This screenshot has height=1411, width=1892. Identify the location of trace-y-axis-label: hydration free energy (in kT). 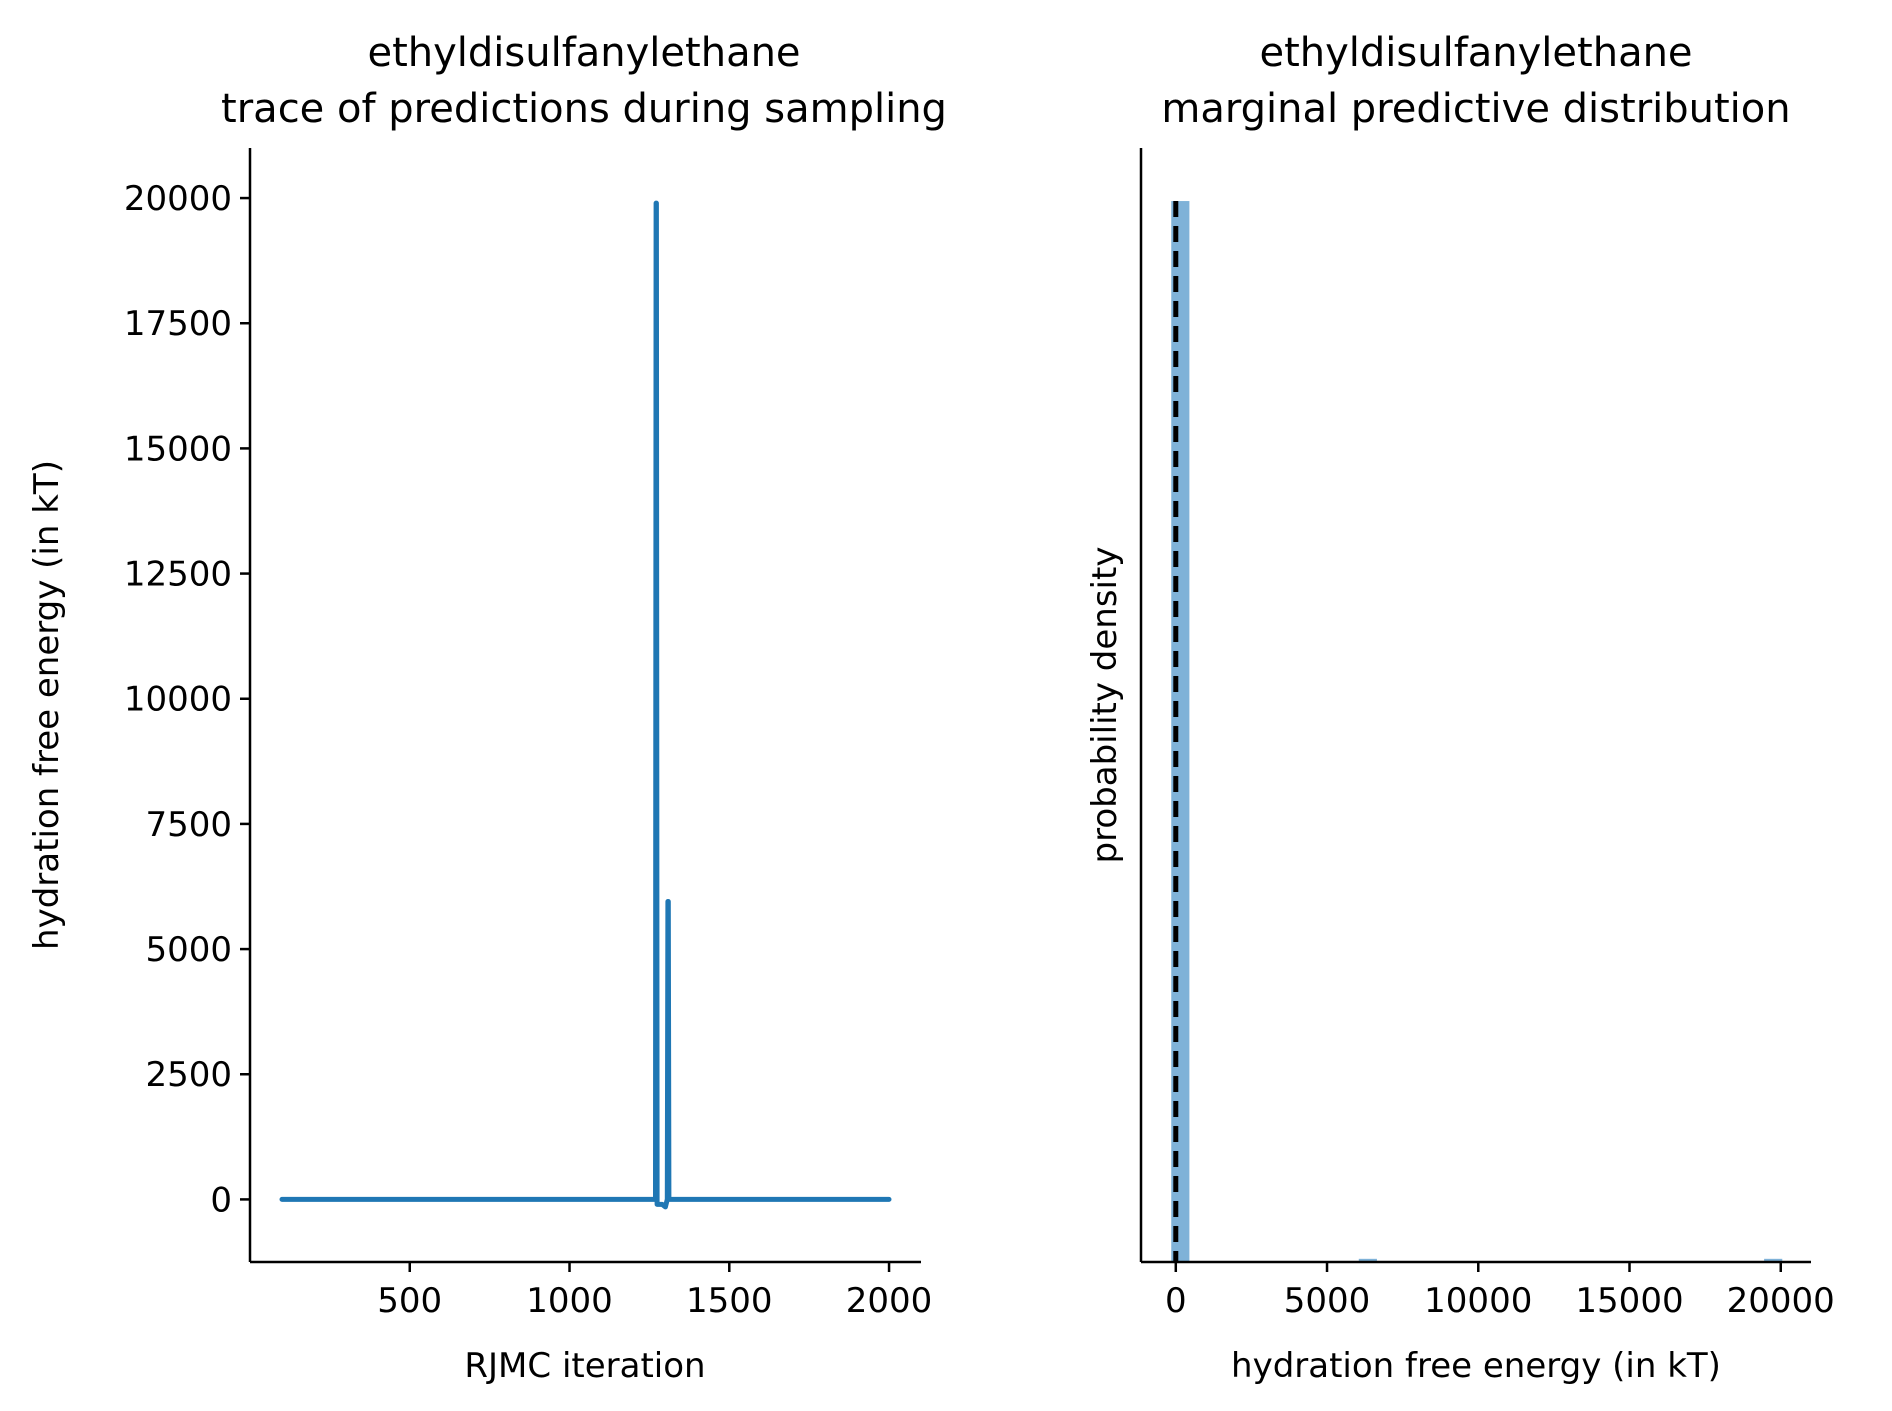
(47, 705).